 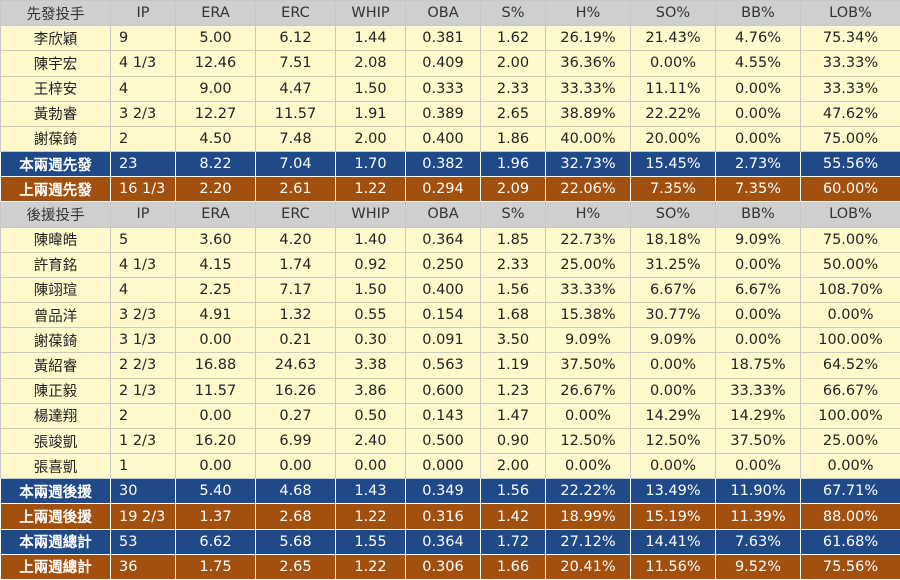 I want to click on cell: WHIP, so click(x=370, y=13).